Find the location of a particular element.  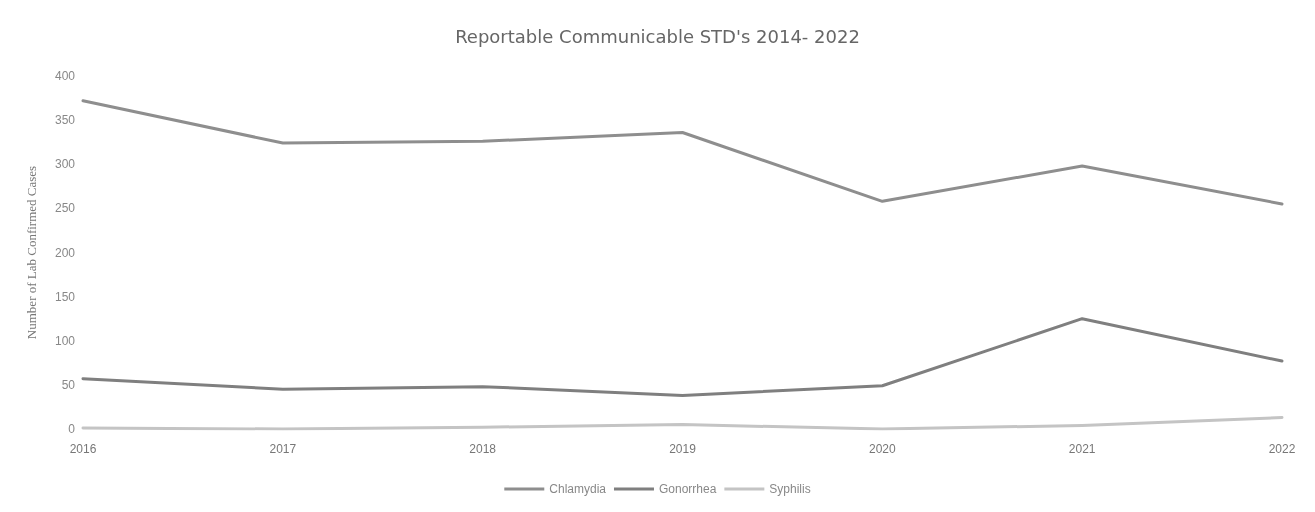

x-tick-label: 2018 is located at coordinates (483, 449).